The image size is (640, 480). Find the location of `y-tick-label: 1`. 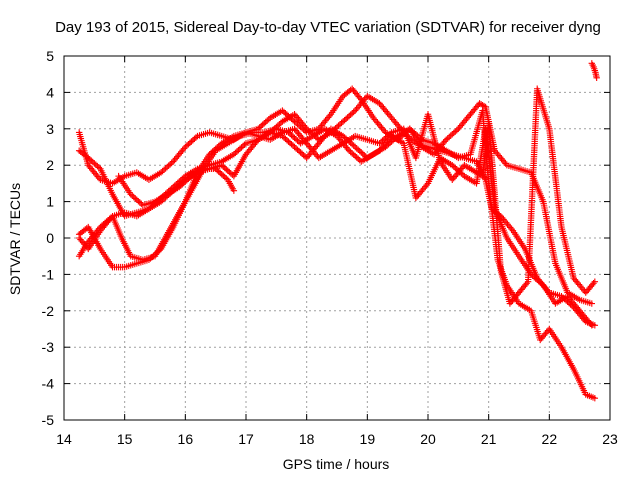

y-tick-label: 1 is located at coordinates (50, 202).